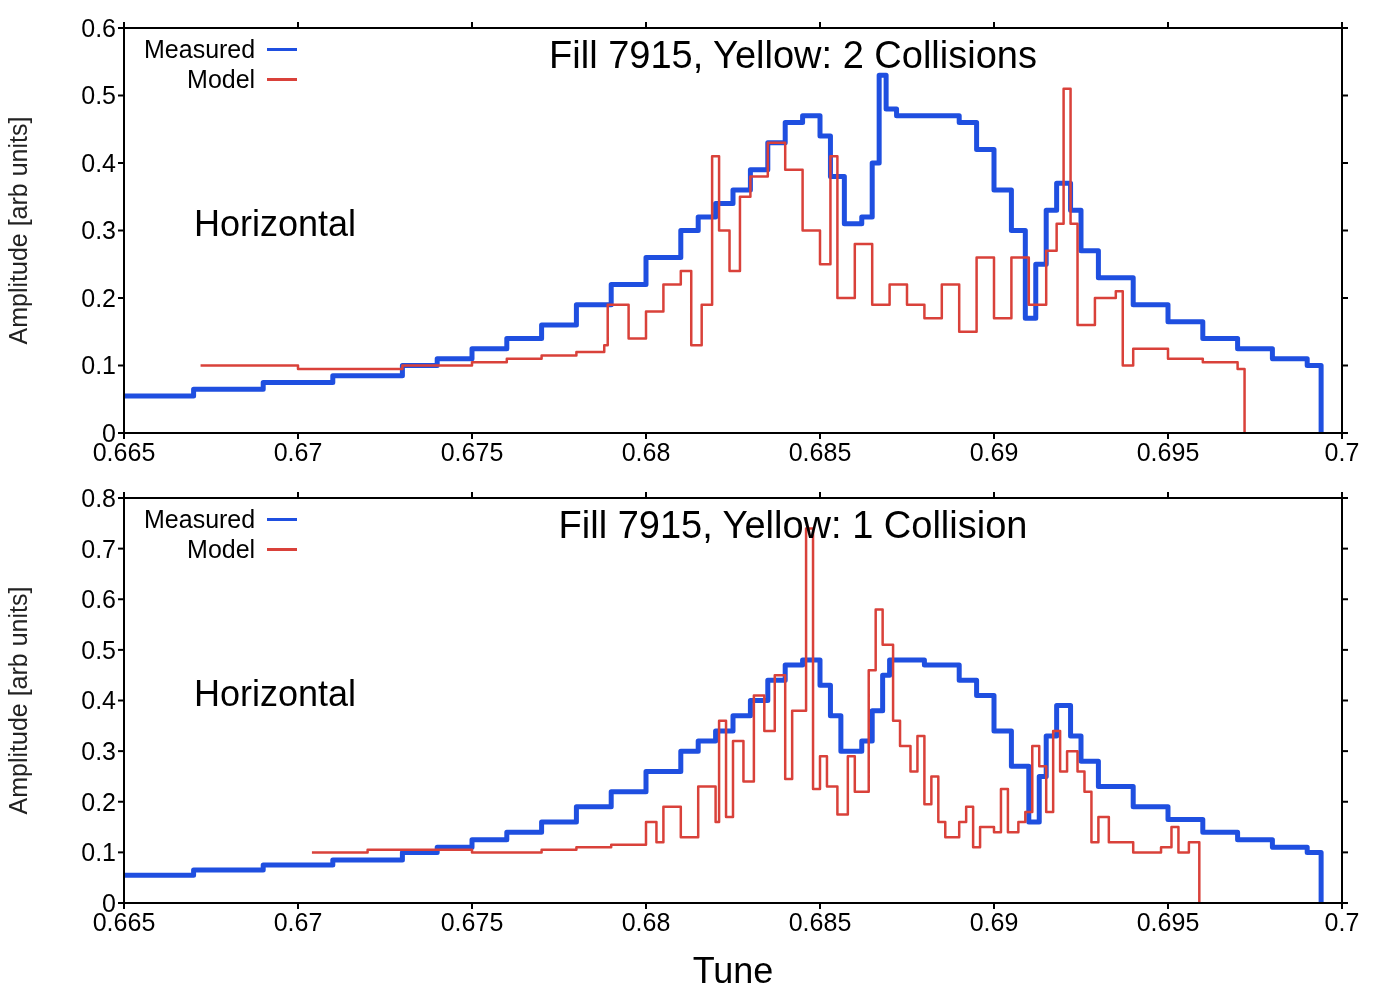 This screenshot has height=991, width=1376. I want to click on x-axis-title: Tune, so click(733, 970).